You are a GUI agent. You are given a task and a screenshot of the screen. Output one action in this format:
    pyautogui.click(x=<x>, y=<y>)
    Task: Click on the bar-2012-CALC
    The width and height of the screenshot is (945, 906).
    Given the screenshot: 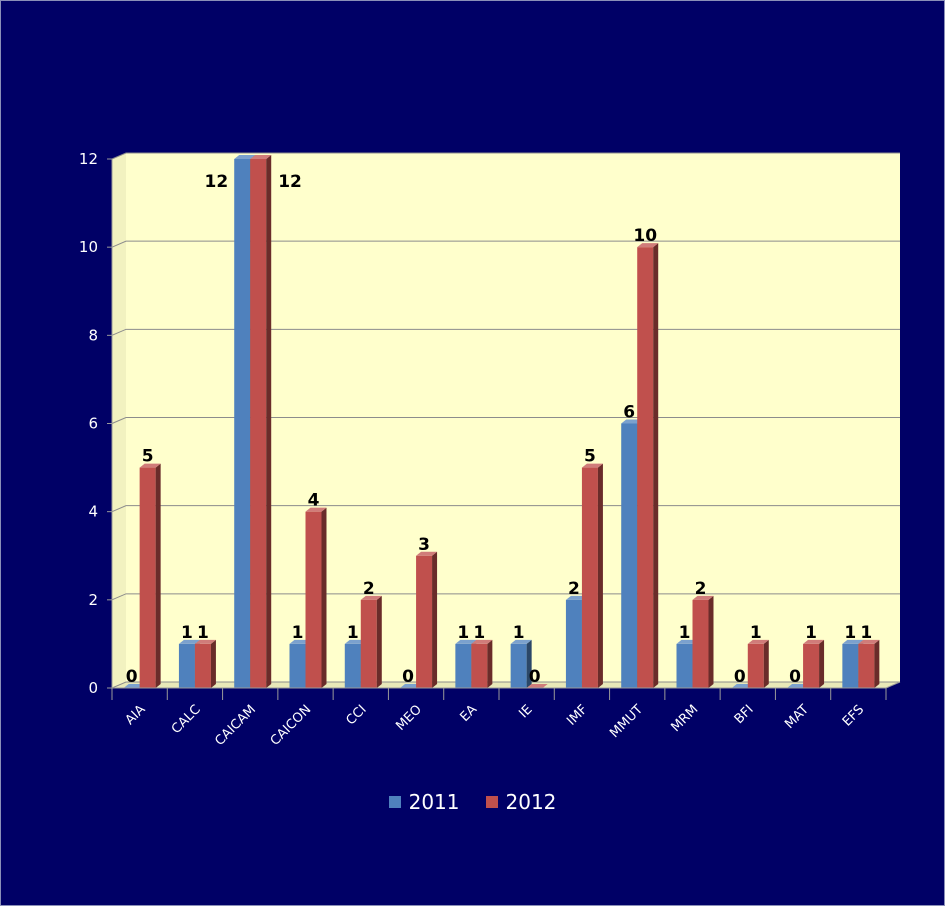 What is the action you would take?
    pyautogui.click(x=205, y=663)
    